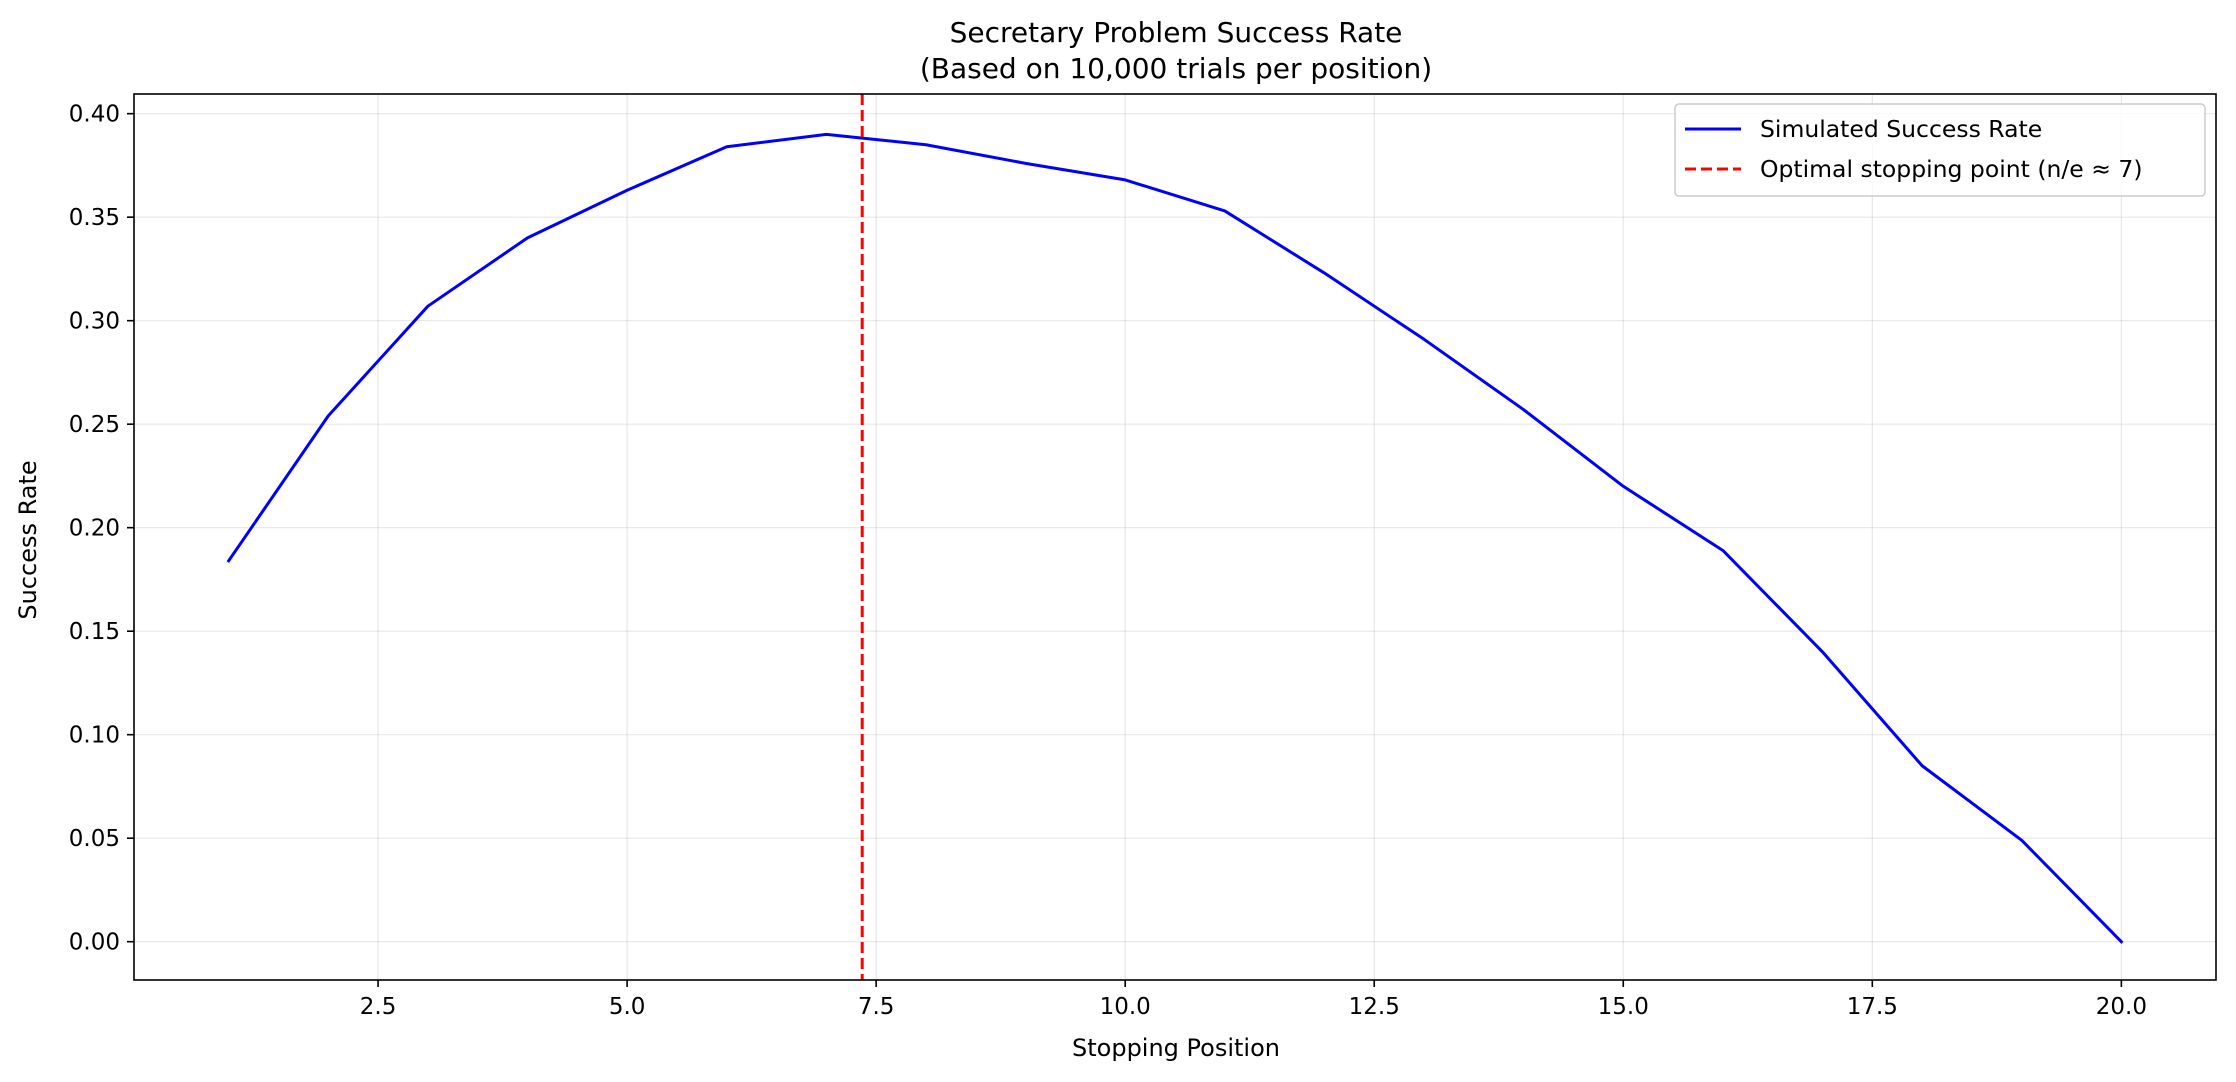  What do you see at coordinates (1374, 1007) in the screenshot?
I see `x-tick-label: 12.5` at bounding box center [1374, 1007].